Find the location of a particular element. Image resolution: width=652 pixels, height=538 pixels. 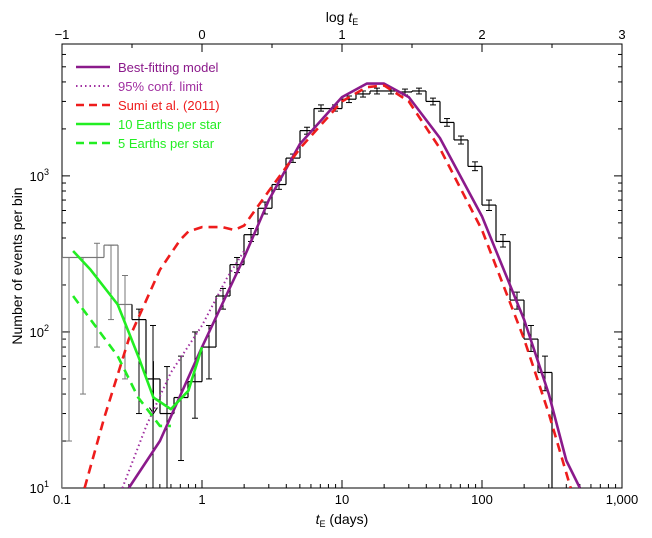

top-tick-label: −1 is located at coordinates (62, 34).